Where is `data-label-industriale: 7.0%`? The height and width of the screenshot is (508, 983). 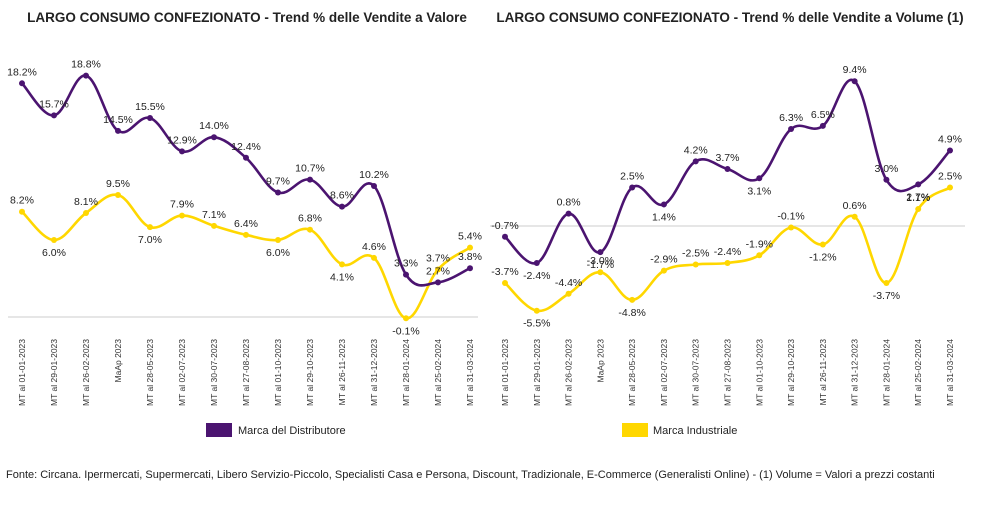 data-label-industriale: 7.0% is located at coordinates (150, 240).